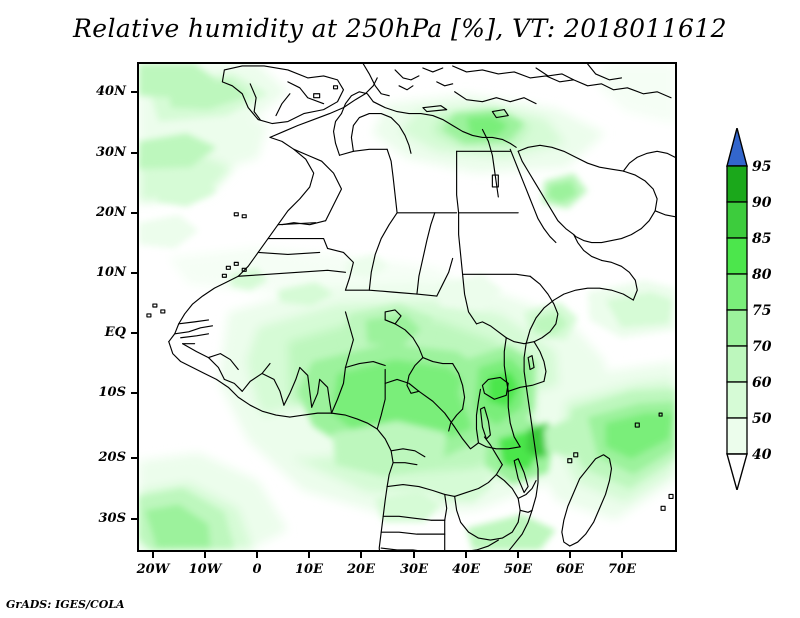  I want to click on lon-label-10e: 10E, so click(309, 569).